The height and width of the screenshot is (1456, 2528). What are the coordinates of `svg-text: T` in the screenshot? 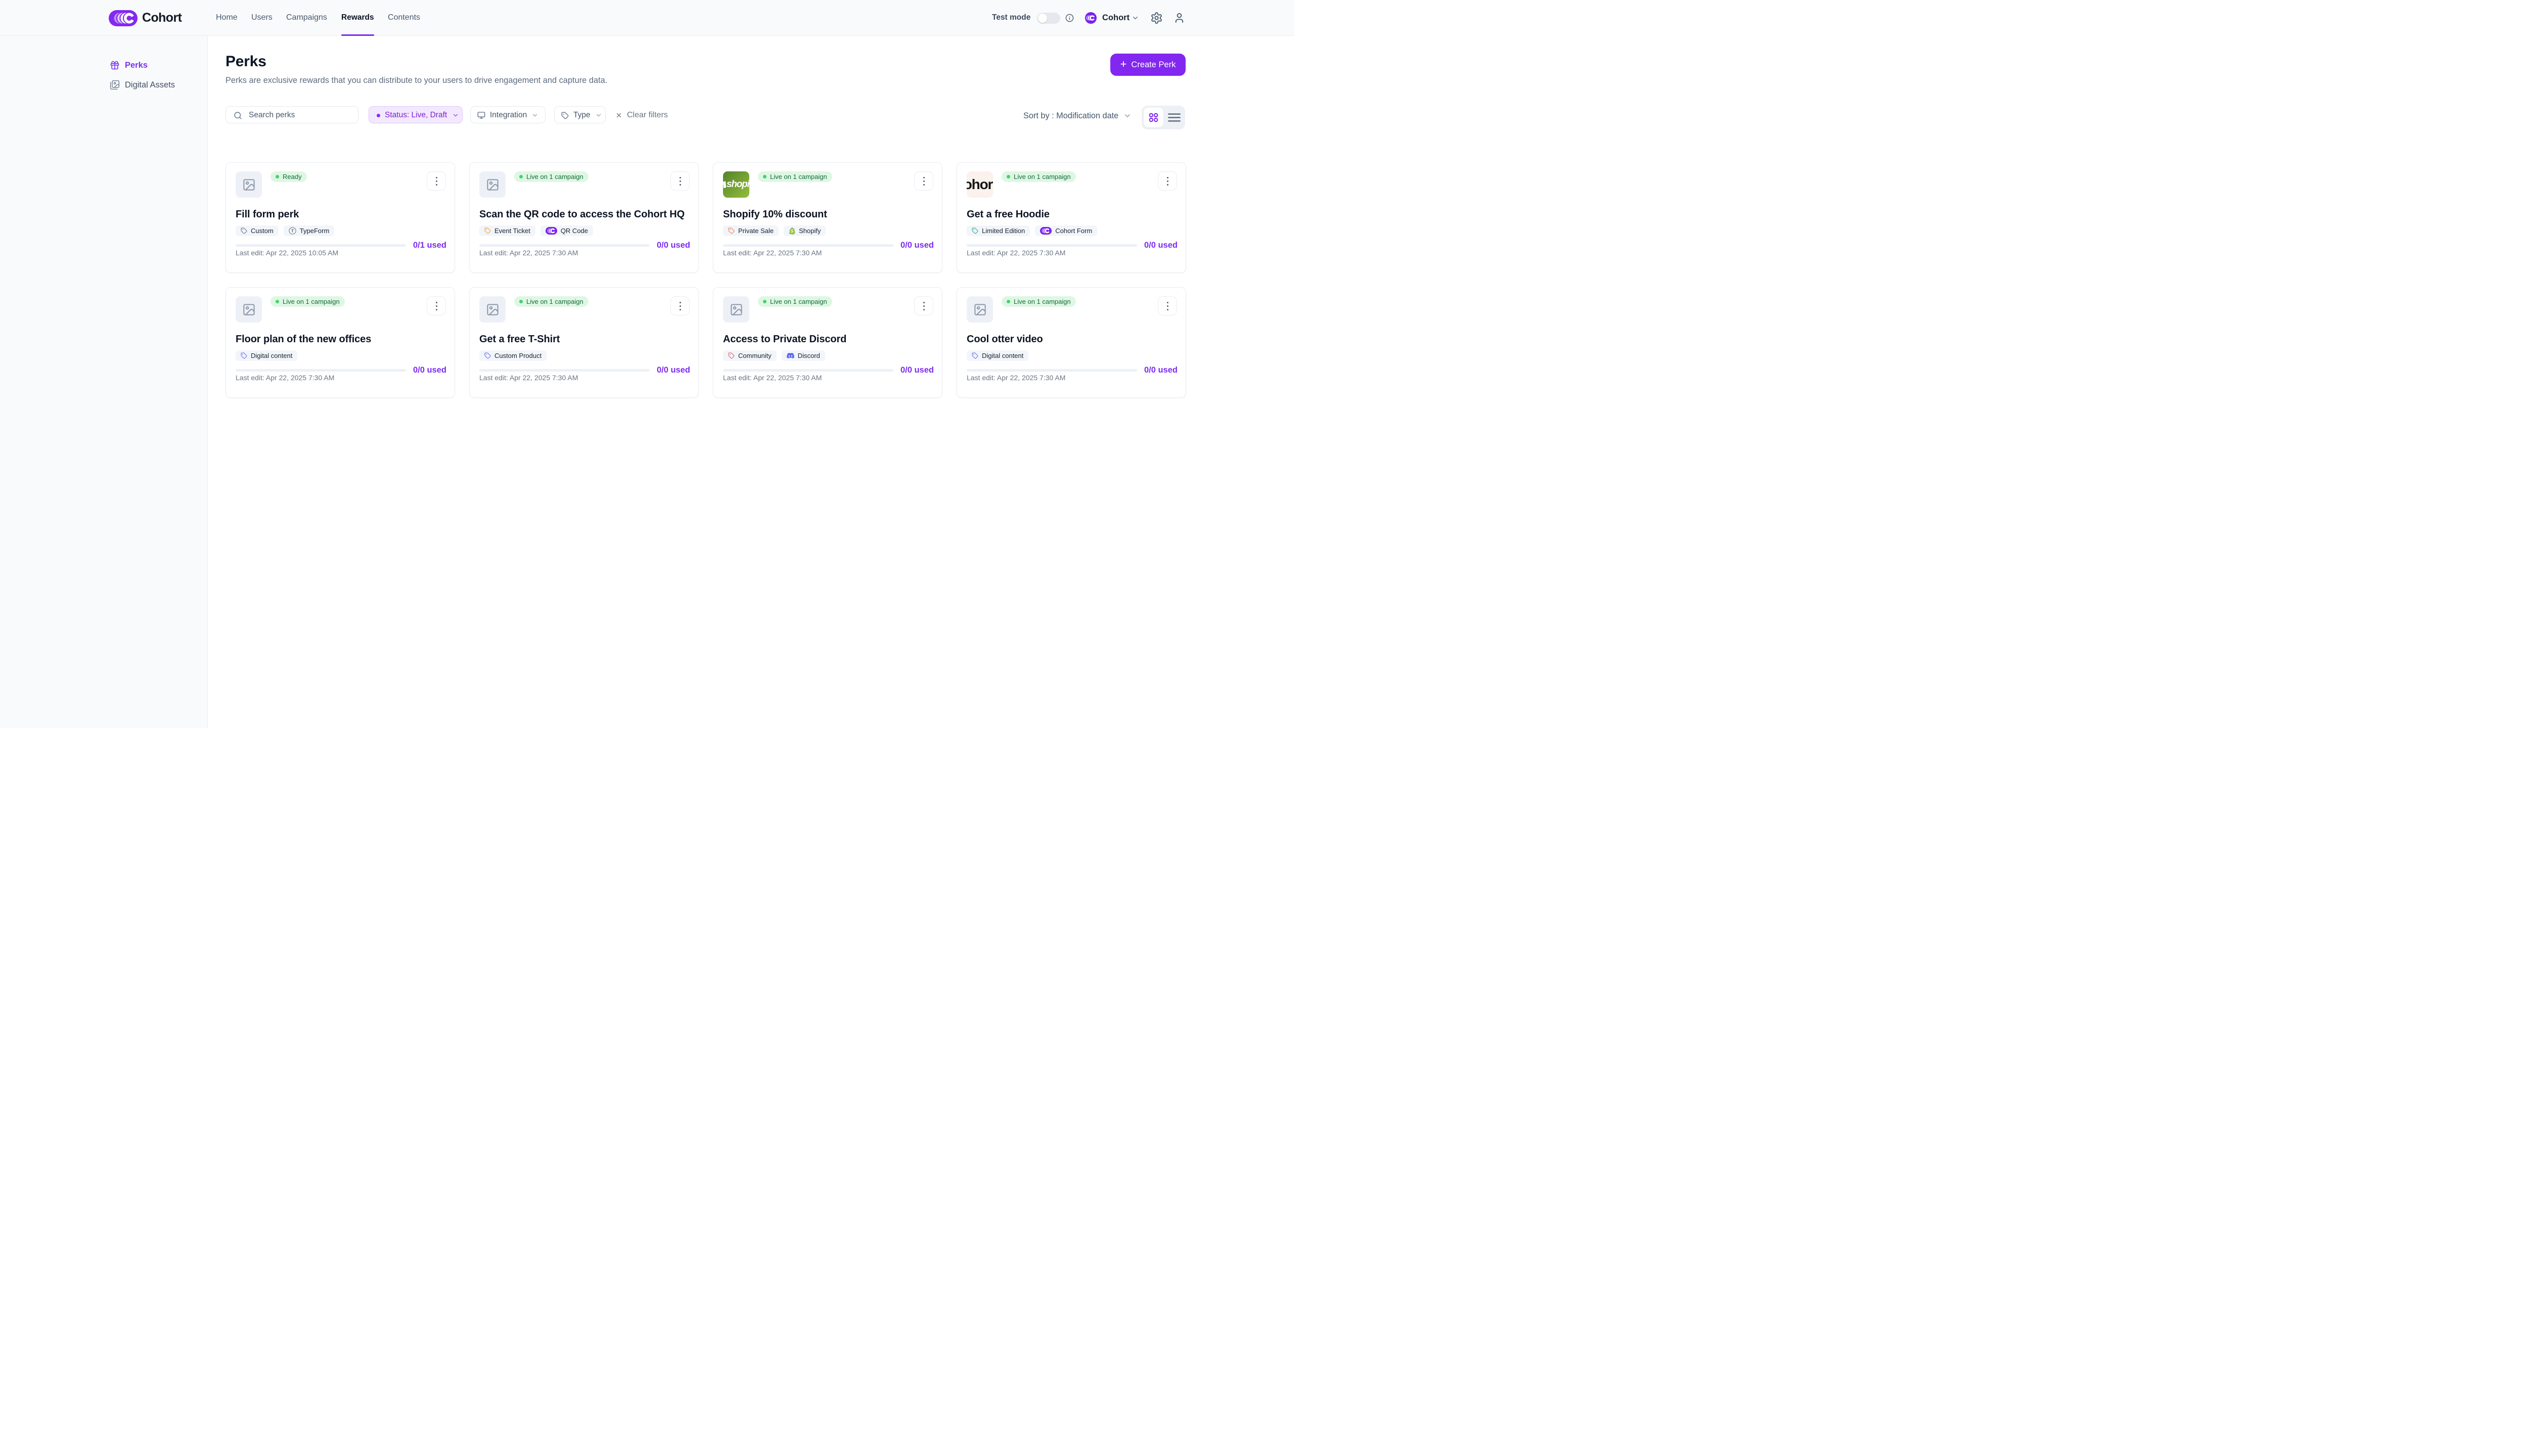 It's located at (293, 230).